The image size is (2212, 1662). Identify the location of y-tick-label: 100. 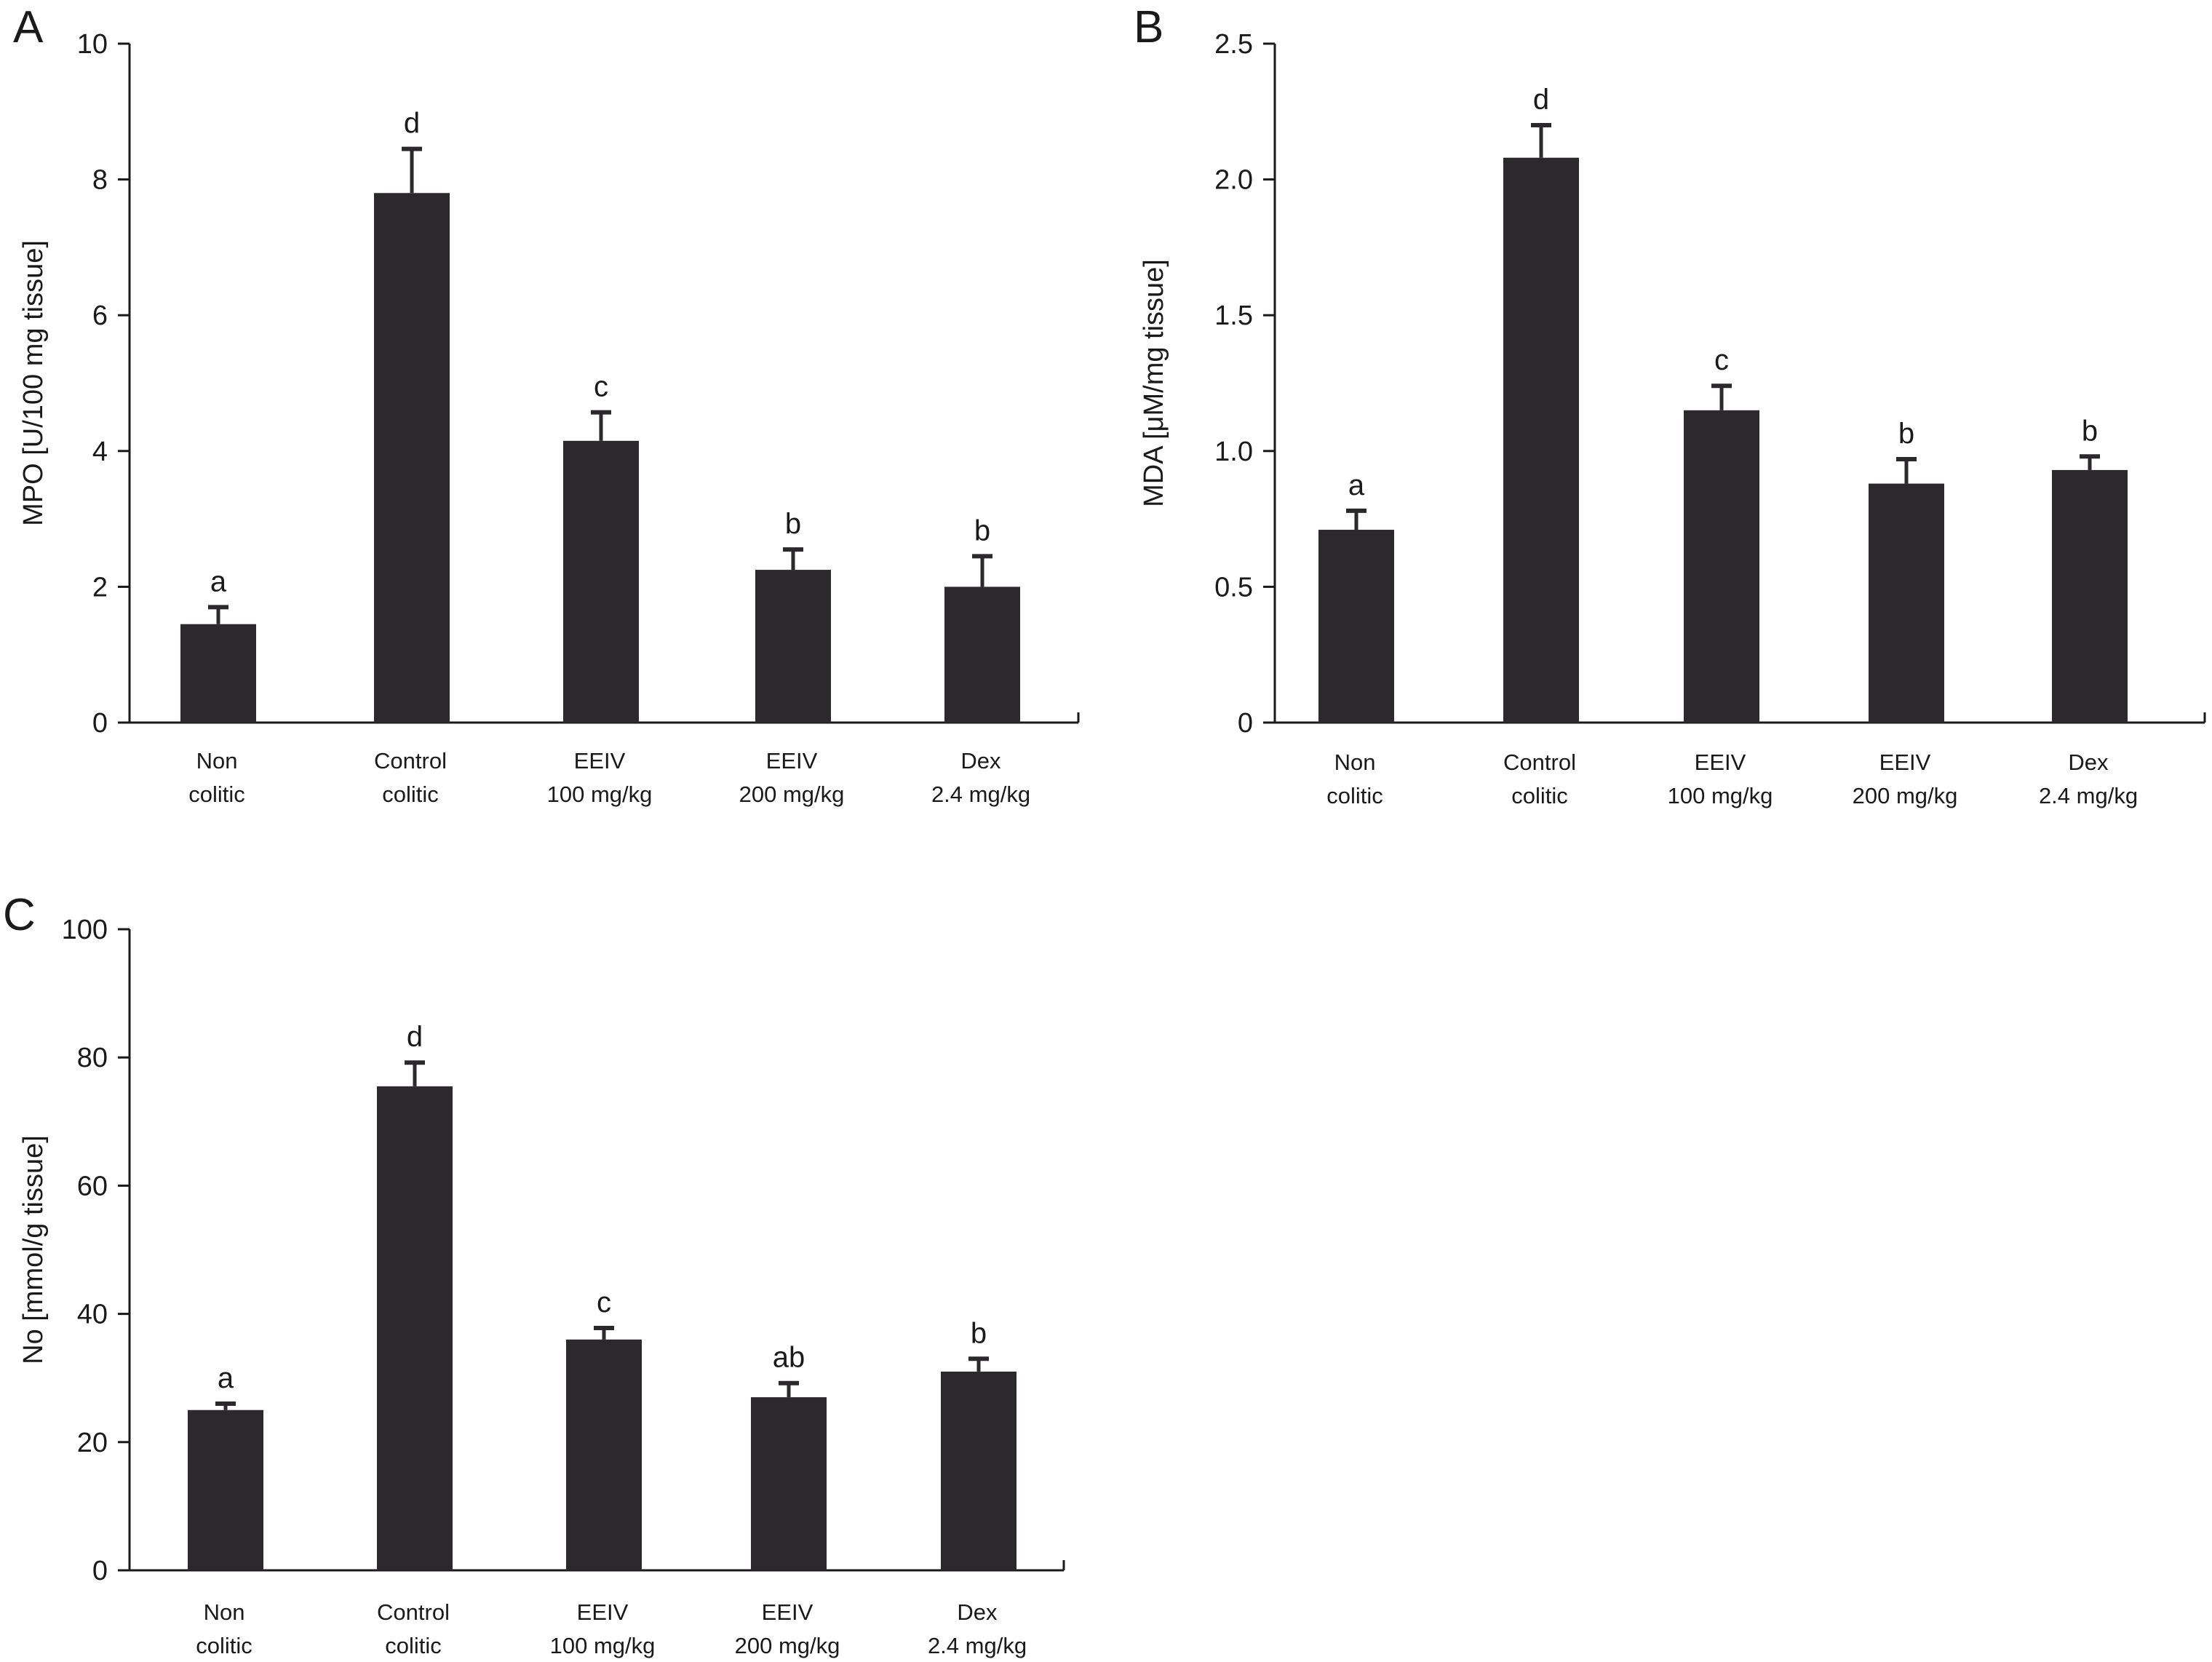
(85, 930).